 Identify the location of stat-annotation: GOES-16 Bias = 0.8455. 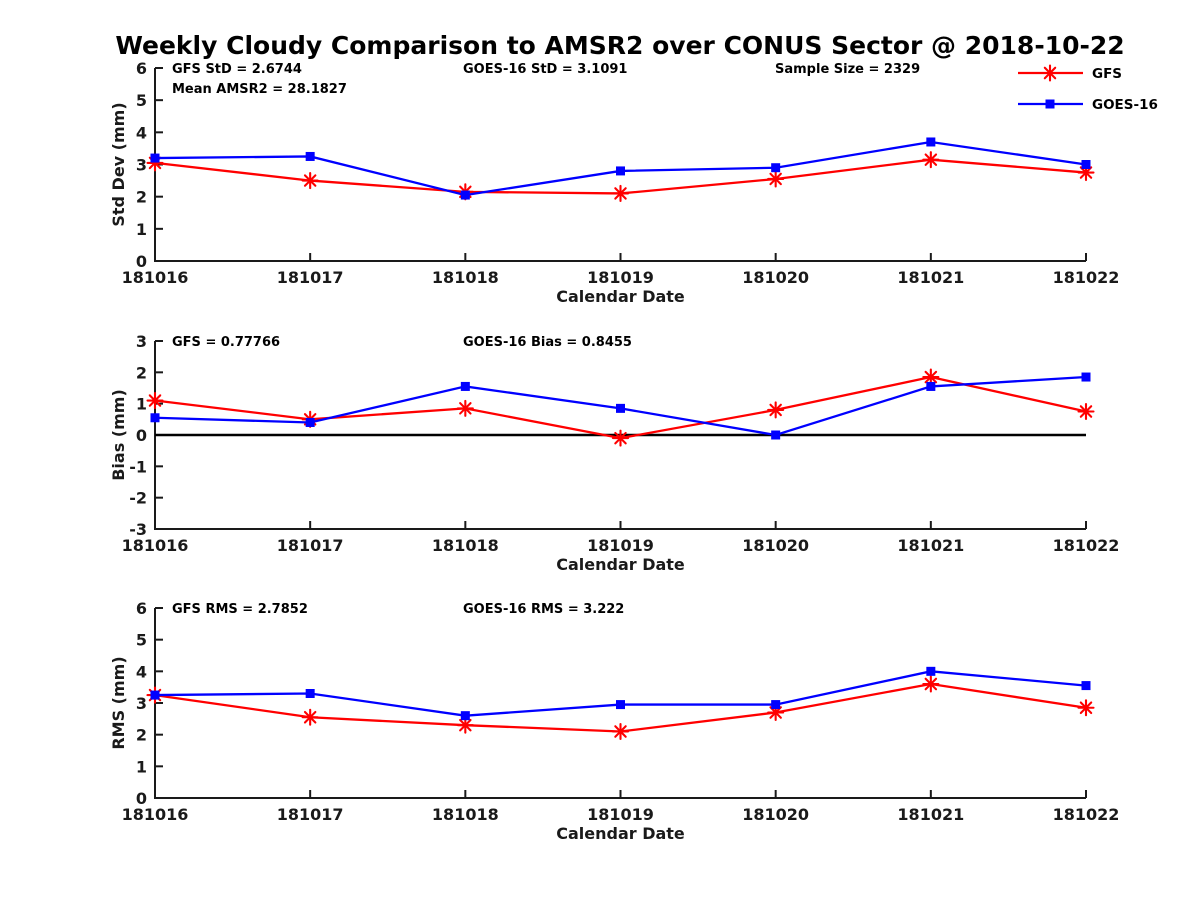
(547, 342).